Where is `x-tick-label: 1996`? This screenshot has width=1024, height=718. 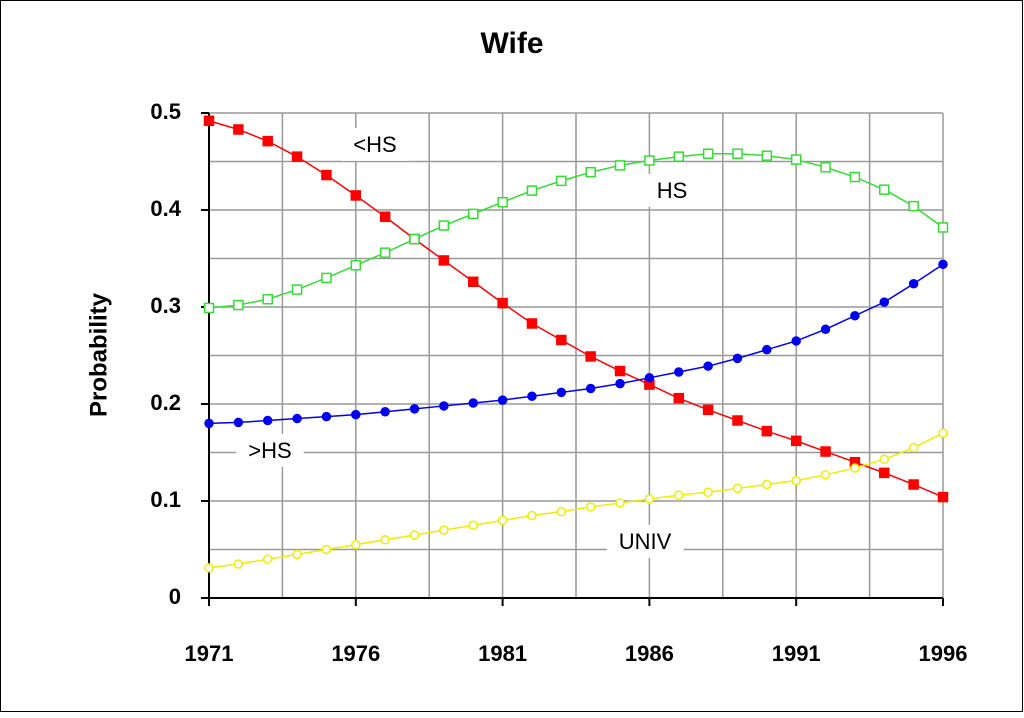
x-tick-label: 1996 is located at coordinates (943, 653).